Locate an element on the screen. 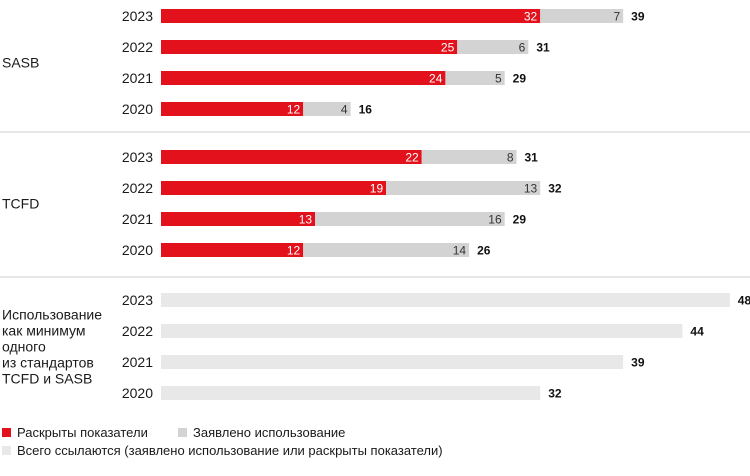 The image size is (750, 476). total-value-label: 44 is located at coordinates (697, 332).